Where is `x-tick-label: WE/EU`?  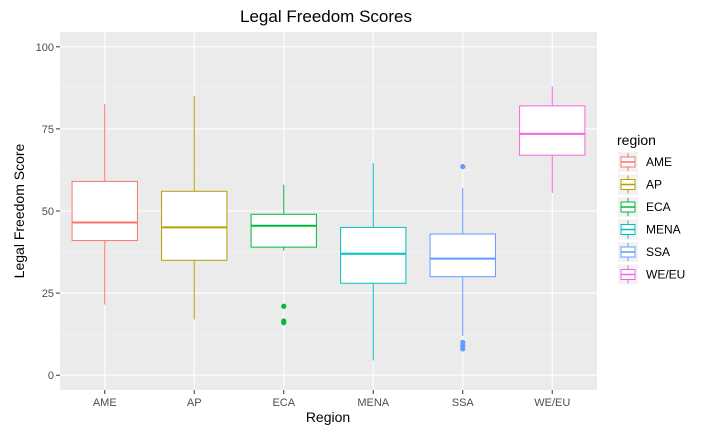
x-tick-label: WE/EU is located at coordinates (552, 403).